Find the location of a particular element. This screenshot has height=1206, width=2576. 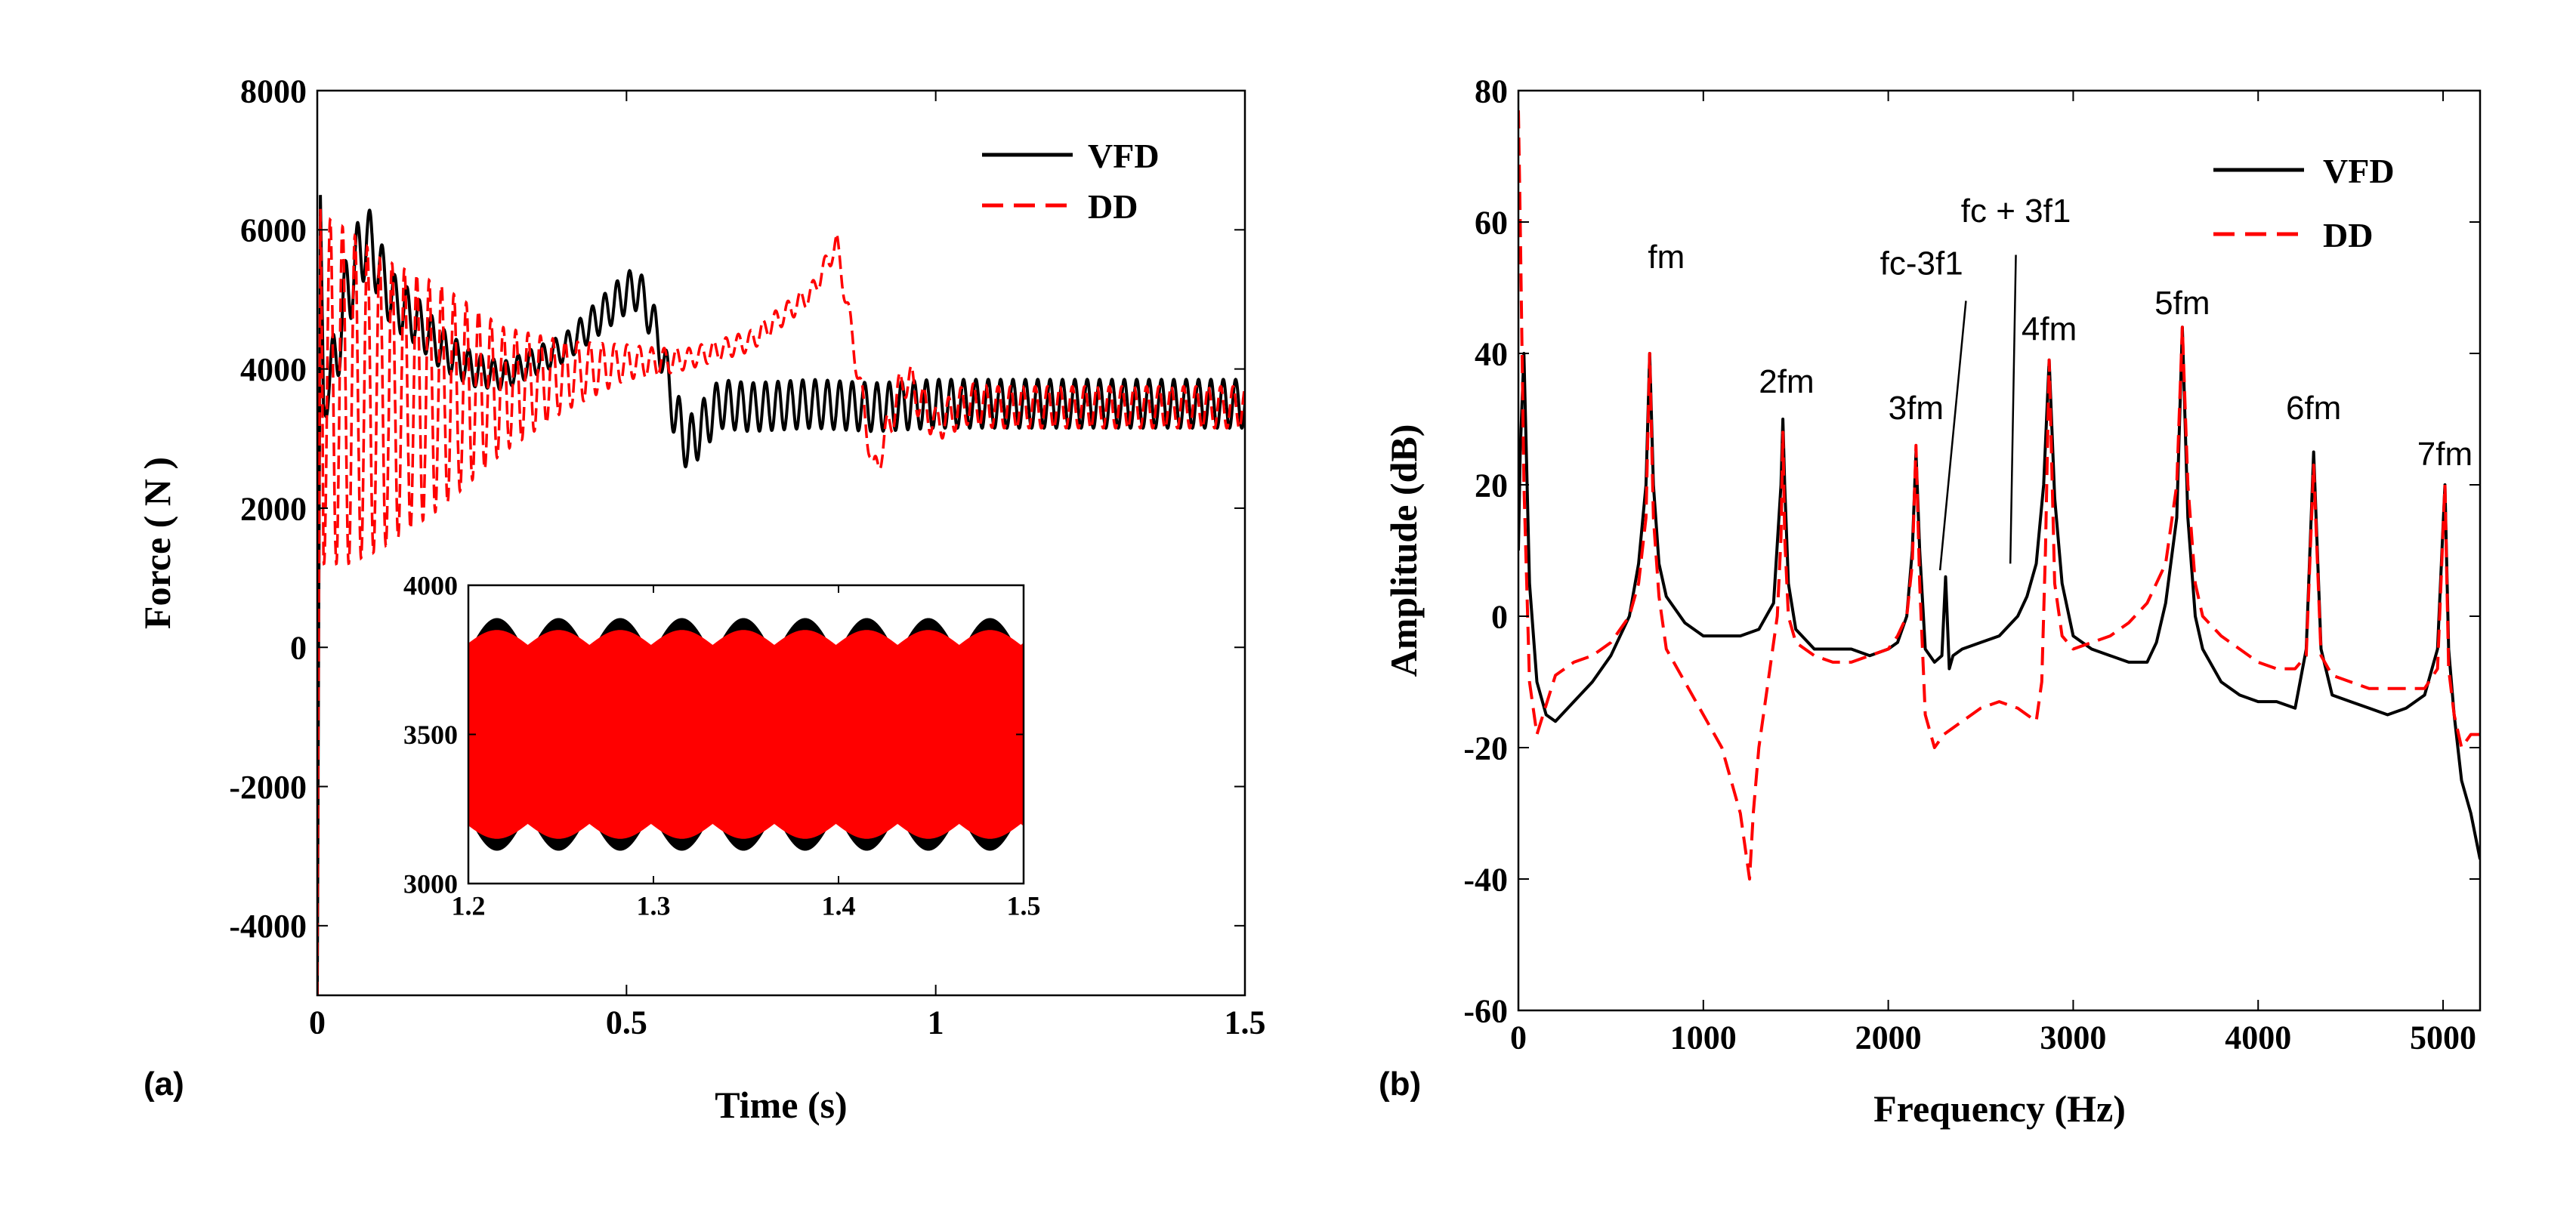

legend-a-vfd-label: VFD is located at coordinates (1124, 156).